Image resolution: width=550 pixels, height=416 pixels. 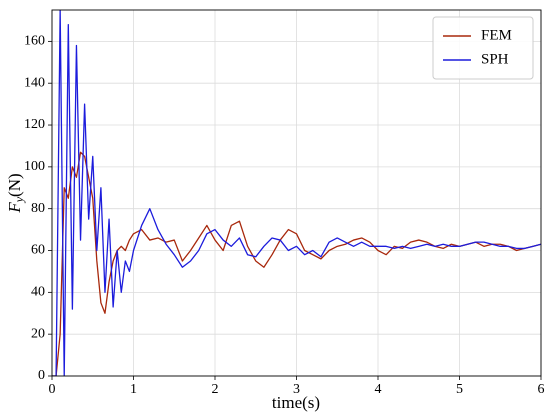 What do you see at coordinates (38, 333) in the screenshot?
I see `y-tick-label: 20` at bounding box center [38, 333].